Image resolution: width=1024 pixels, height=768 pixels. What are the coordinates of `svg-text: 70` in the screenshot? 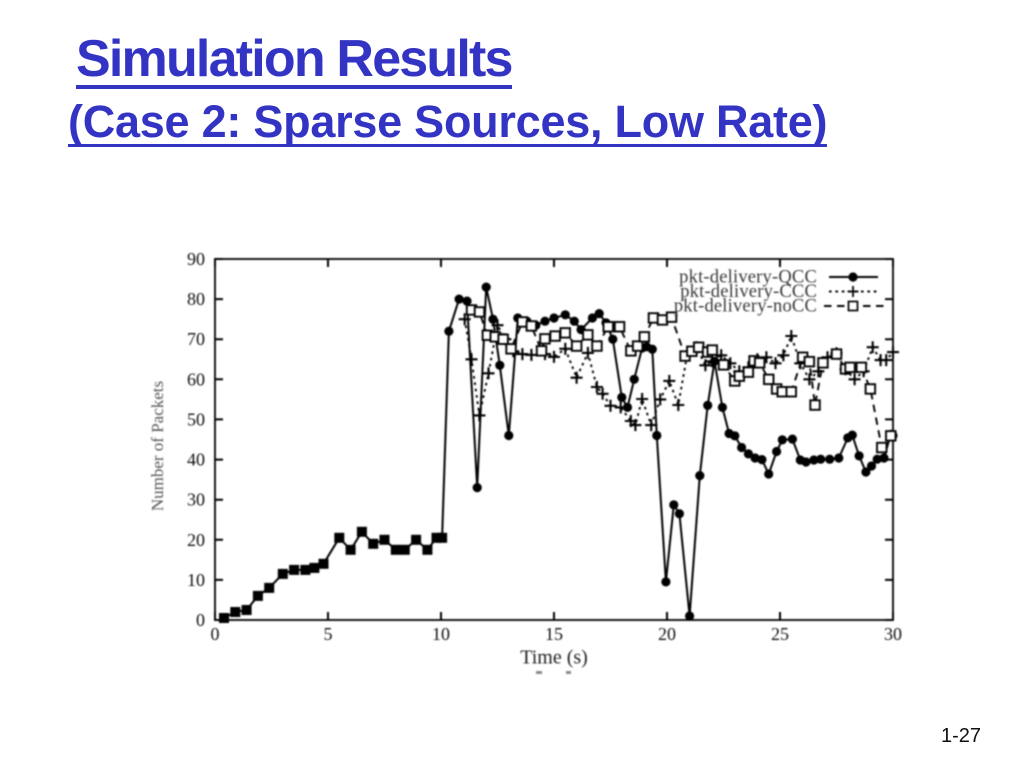 It's located at (196, 339).